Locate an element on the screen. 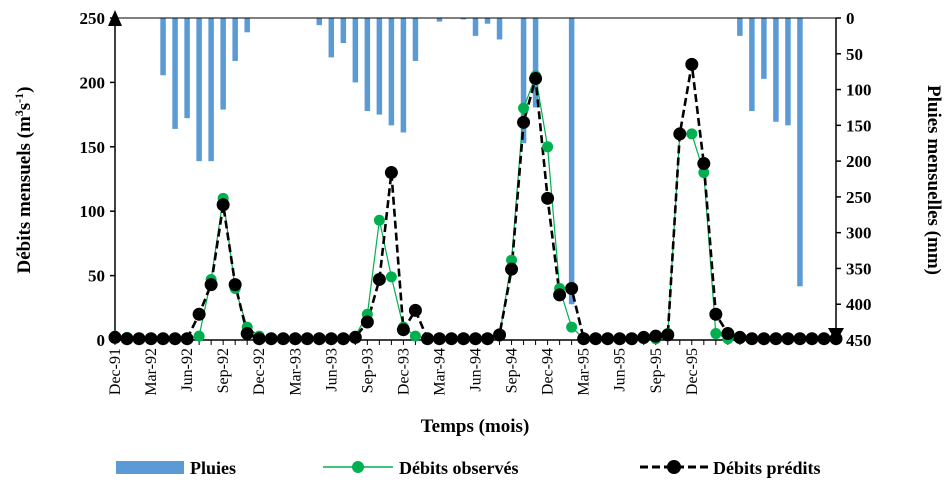  x-tick-label: Sep-94 is located at coordinates (512, 370).